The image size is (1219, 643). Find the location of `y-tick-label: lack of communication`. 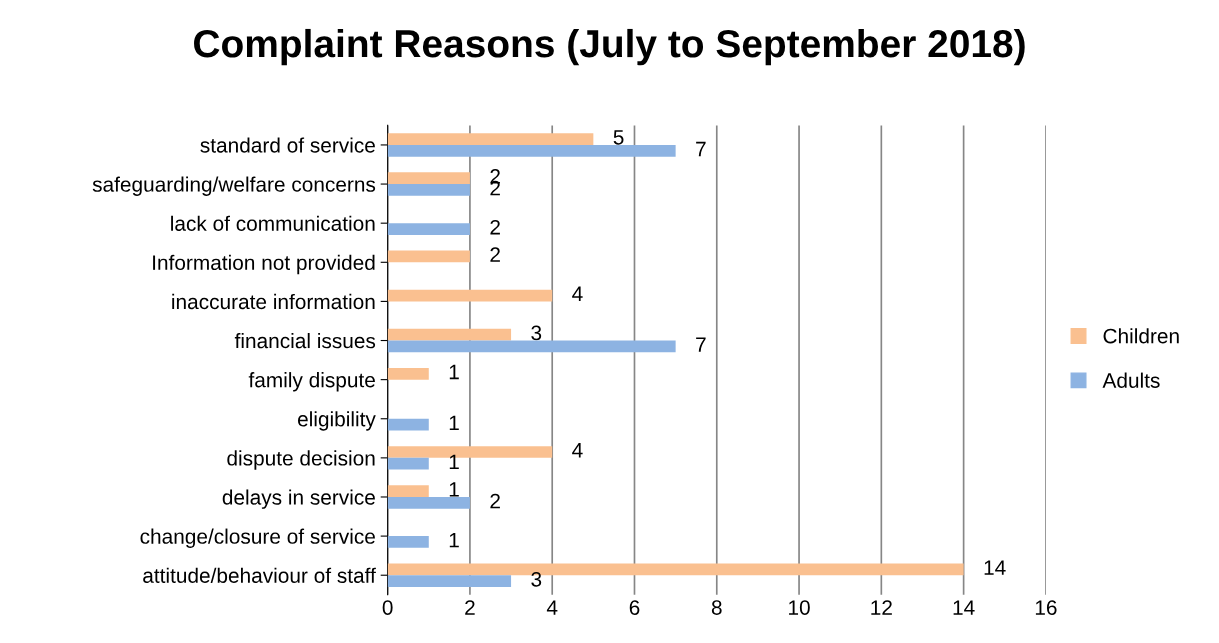

y-tick-label: lack of communication is located at coordinates (273, 223).